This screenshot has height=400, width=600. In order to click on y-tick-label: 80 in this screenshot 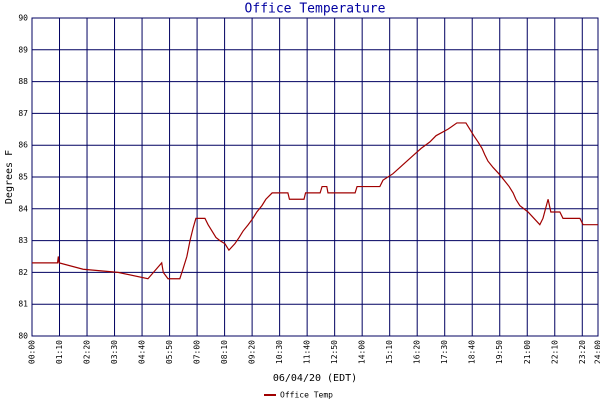, I will do `click(23, 336)`.